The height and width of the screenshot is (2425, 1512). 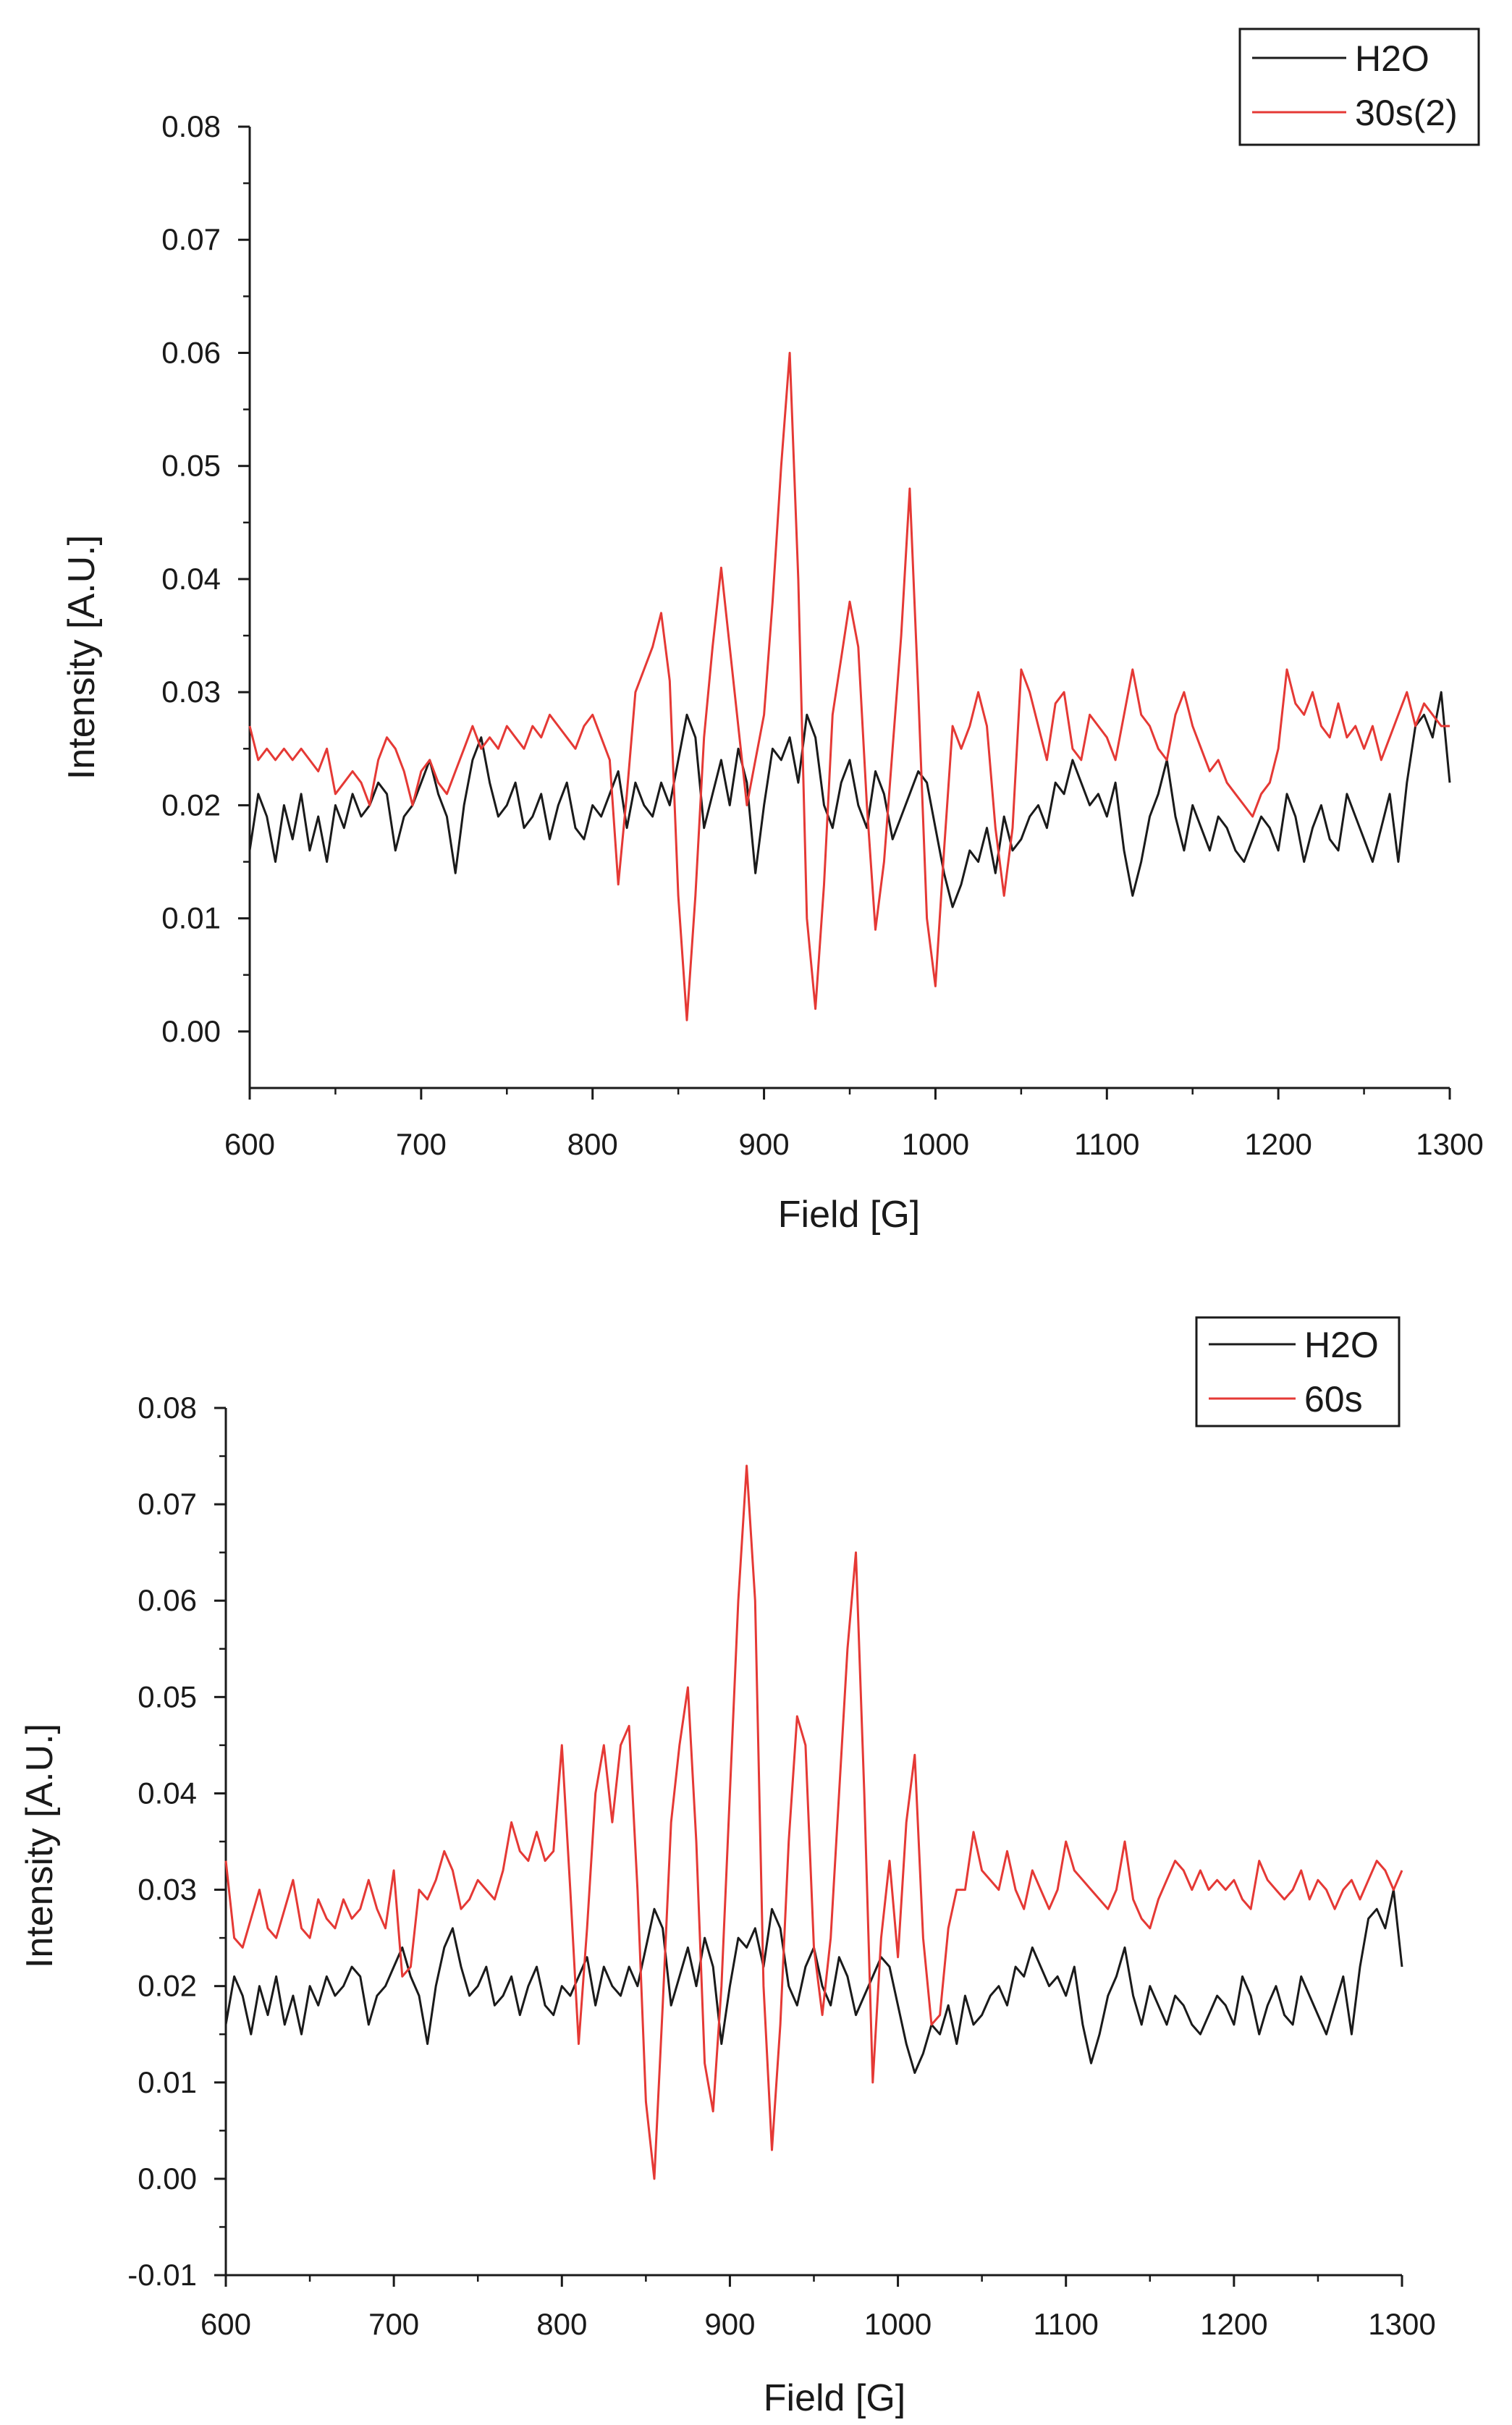 What do you see at coordinates (167, 2179) in the screenshot?
I see `chart-2-y-tick-label: 0.00` at bounding box center [167, 2179].